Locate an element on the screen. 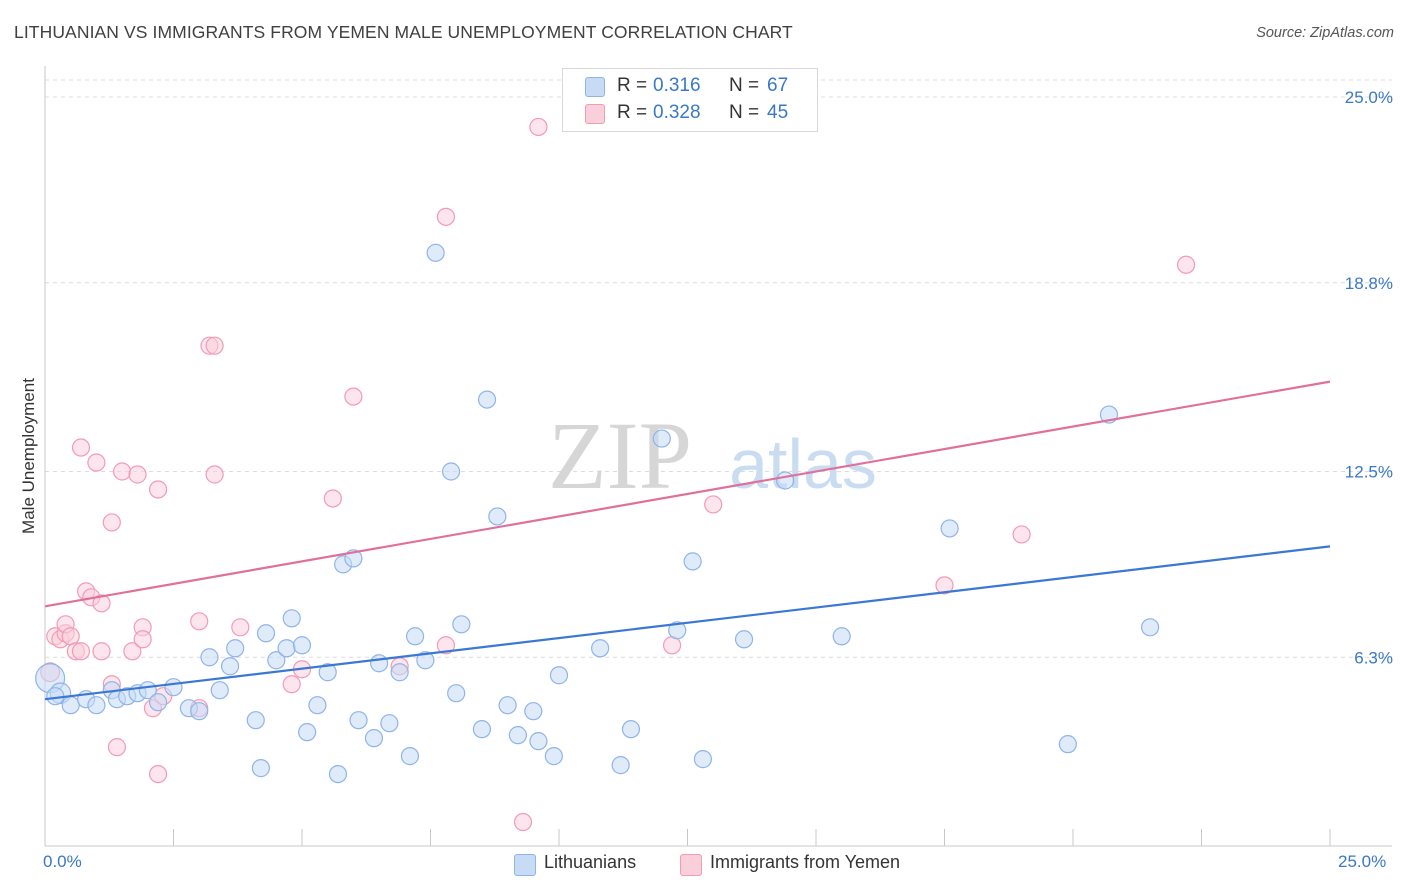  legend-n-label: N = is located at coordinates (744, 85).